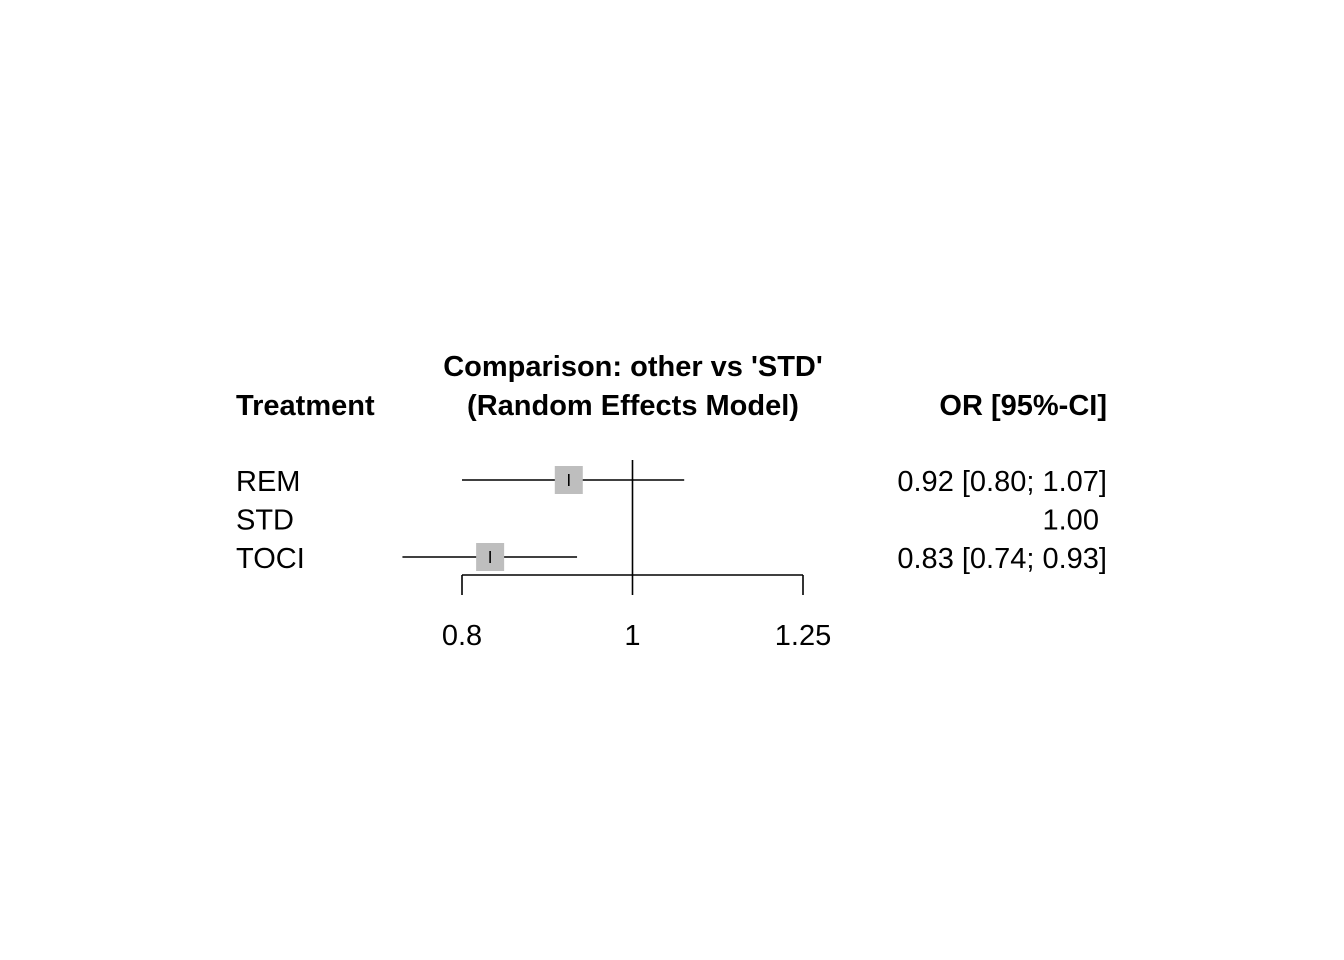 This screenshot has height=960, width=1344. I want to click on x-tick-label: 0.8, so click(462, 636).